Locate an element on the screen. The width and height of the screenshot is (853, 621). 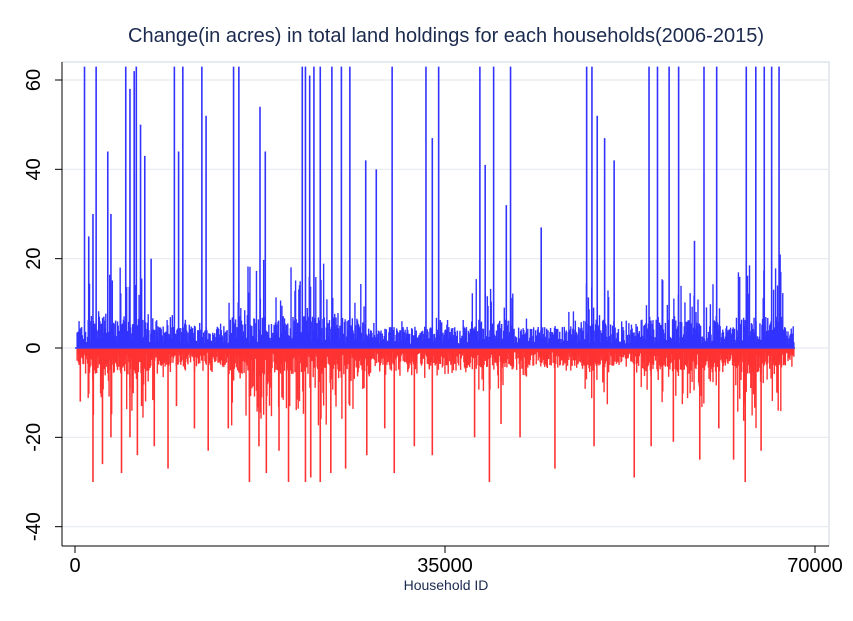
x-axis-title: Household ID is located at coordinates (446, 585).